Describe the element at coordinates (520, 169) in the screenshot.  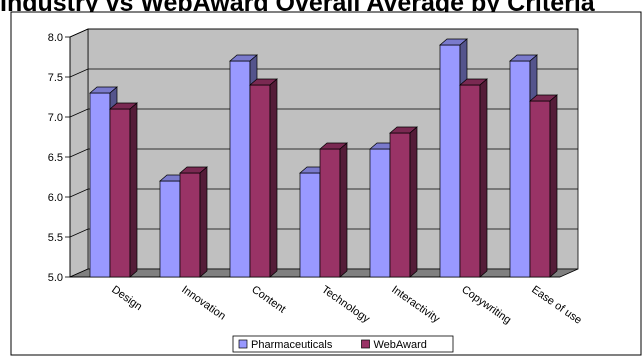
I see `bar-pharmaceuticals-ease-of-use` at that location.